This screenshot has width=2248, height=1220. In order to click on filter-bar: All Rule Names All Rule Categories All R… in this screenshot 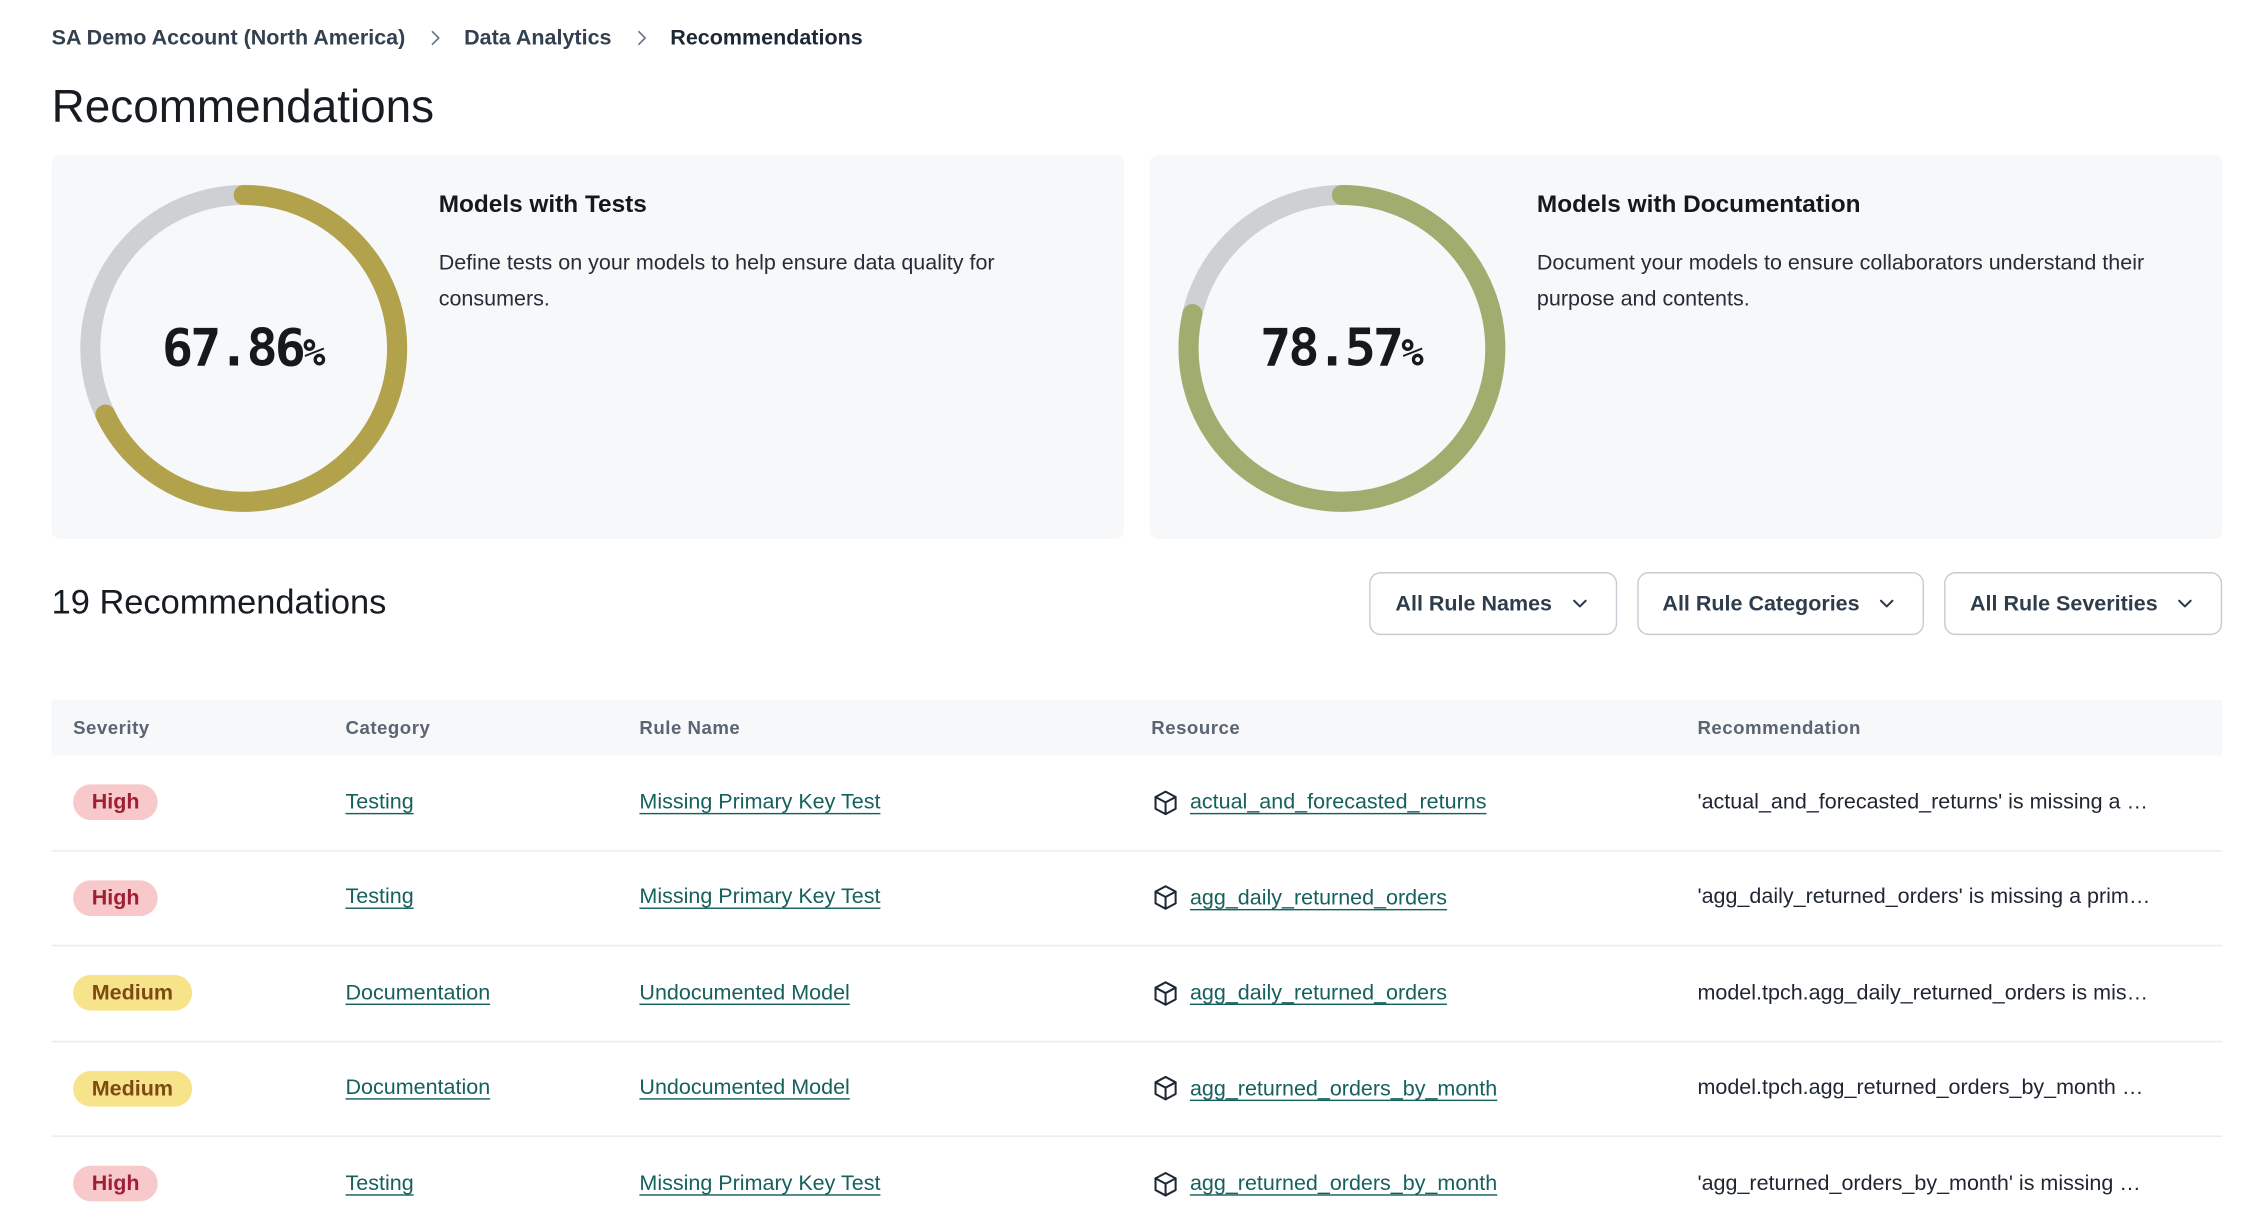, I will do `click(1796, 604)`.